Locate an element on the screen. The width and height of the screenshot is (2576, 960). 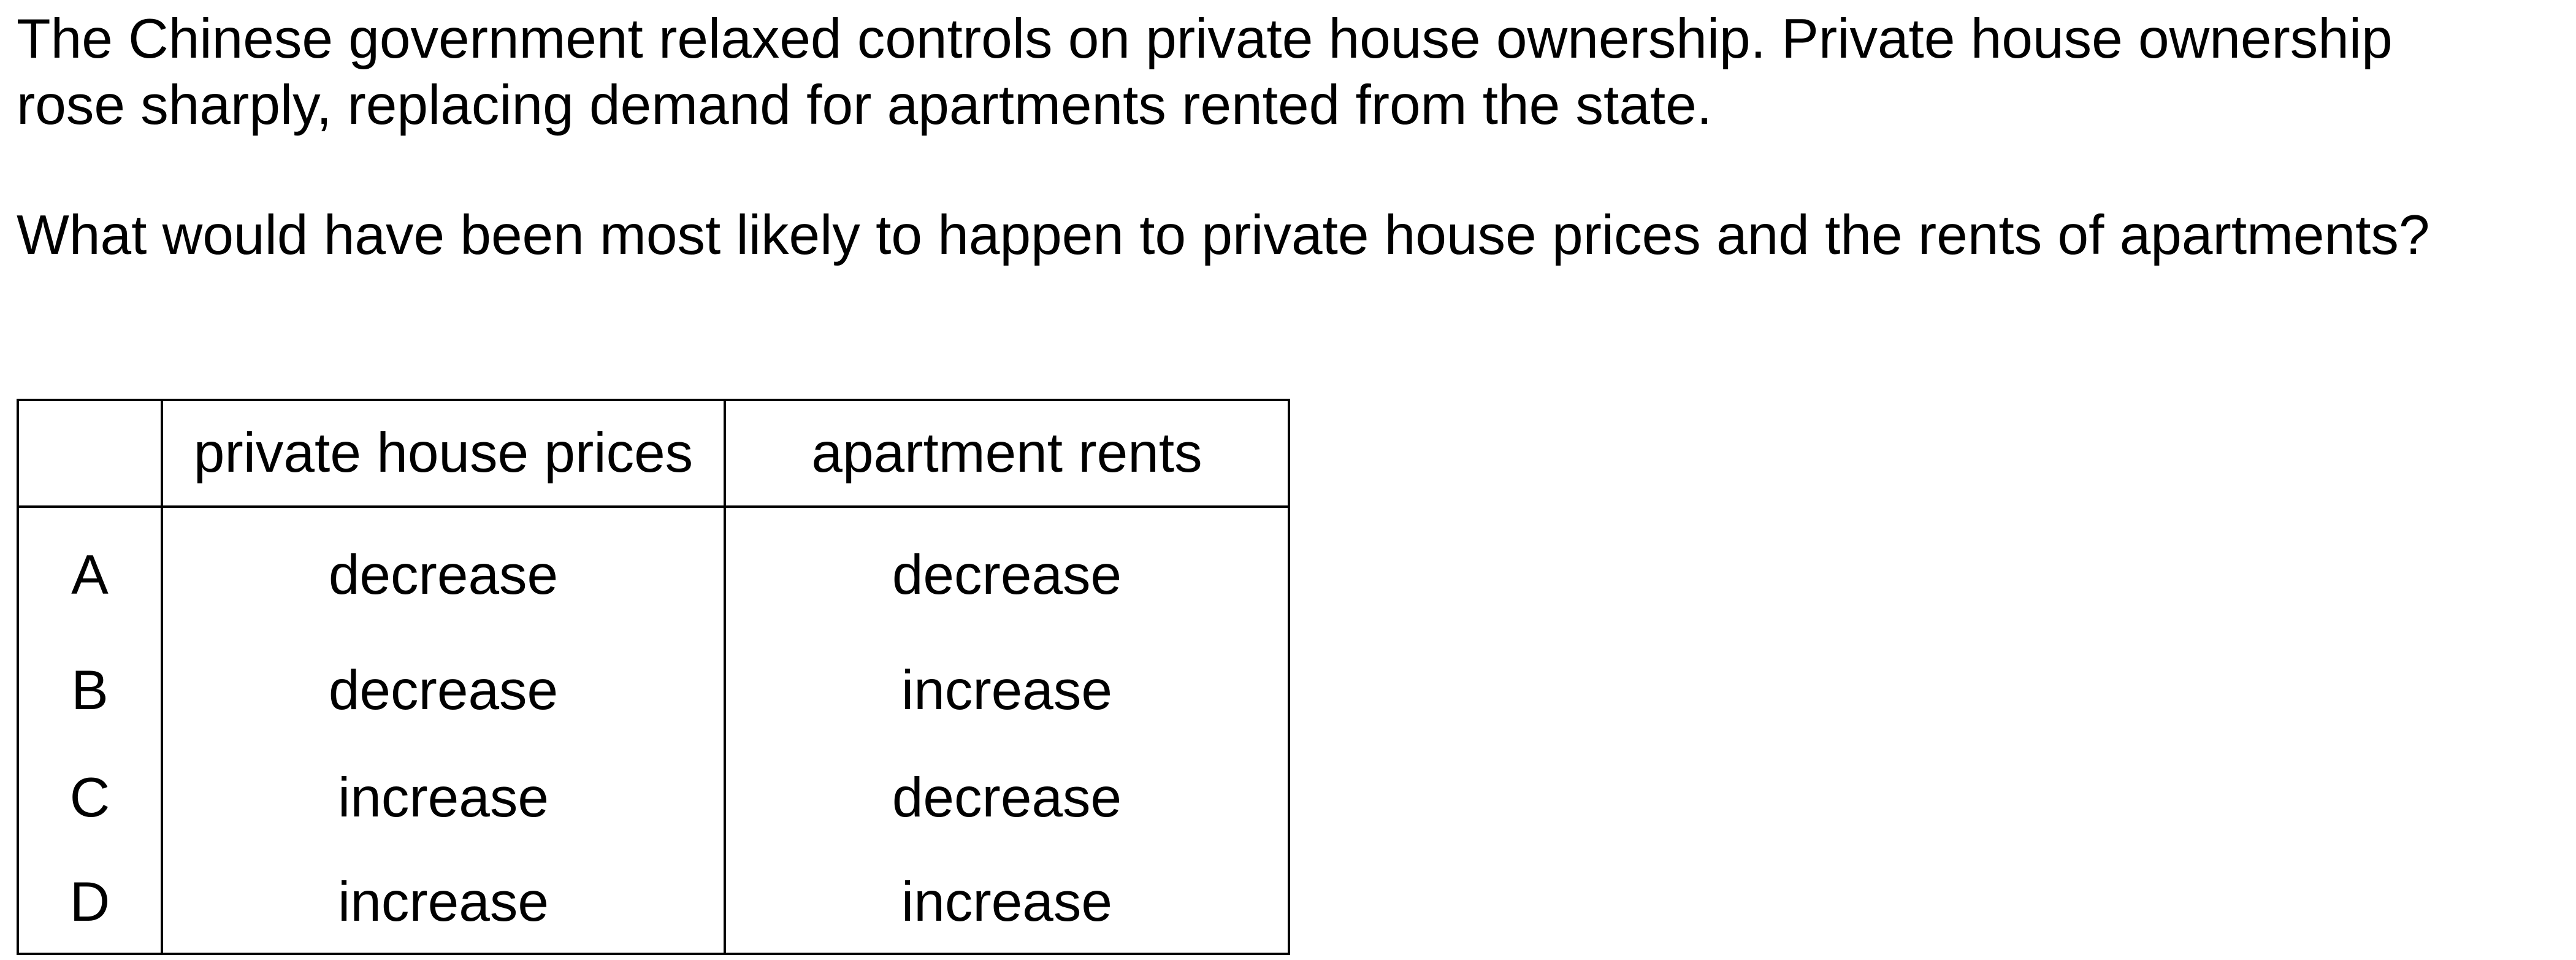
table-row: C increase decrease is located at coordinates (653, 797).